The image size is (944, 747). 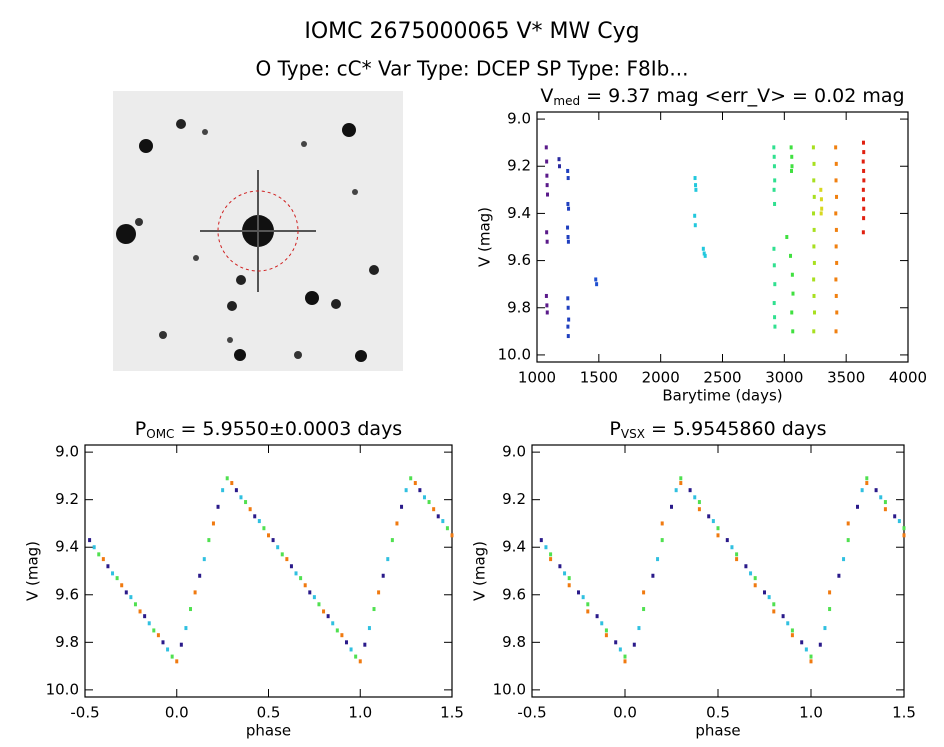 What do you see at coordinates (537, 378) in the screenshot?
I see `x-tick-label: 1000` at bounding box center [537, 378].